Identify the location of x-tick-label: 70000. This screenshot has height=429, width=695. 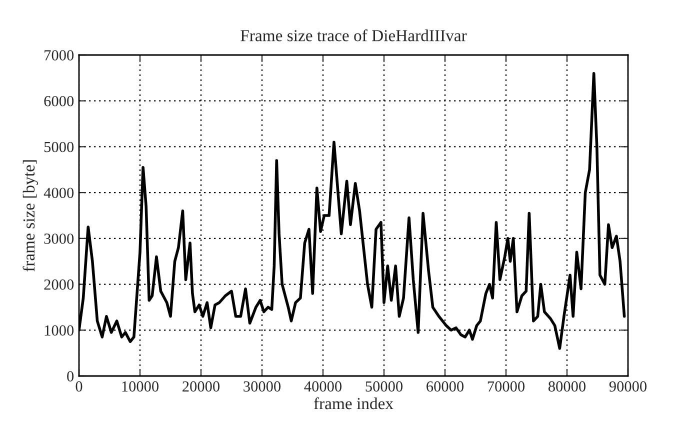
(506, 386).